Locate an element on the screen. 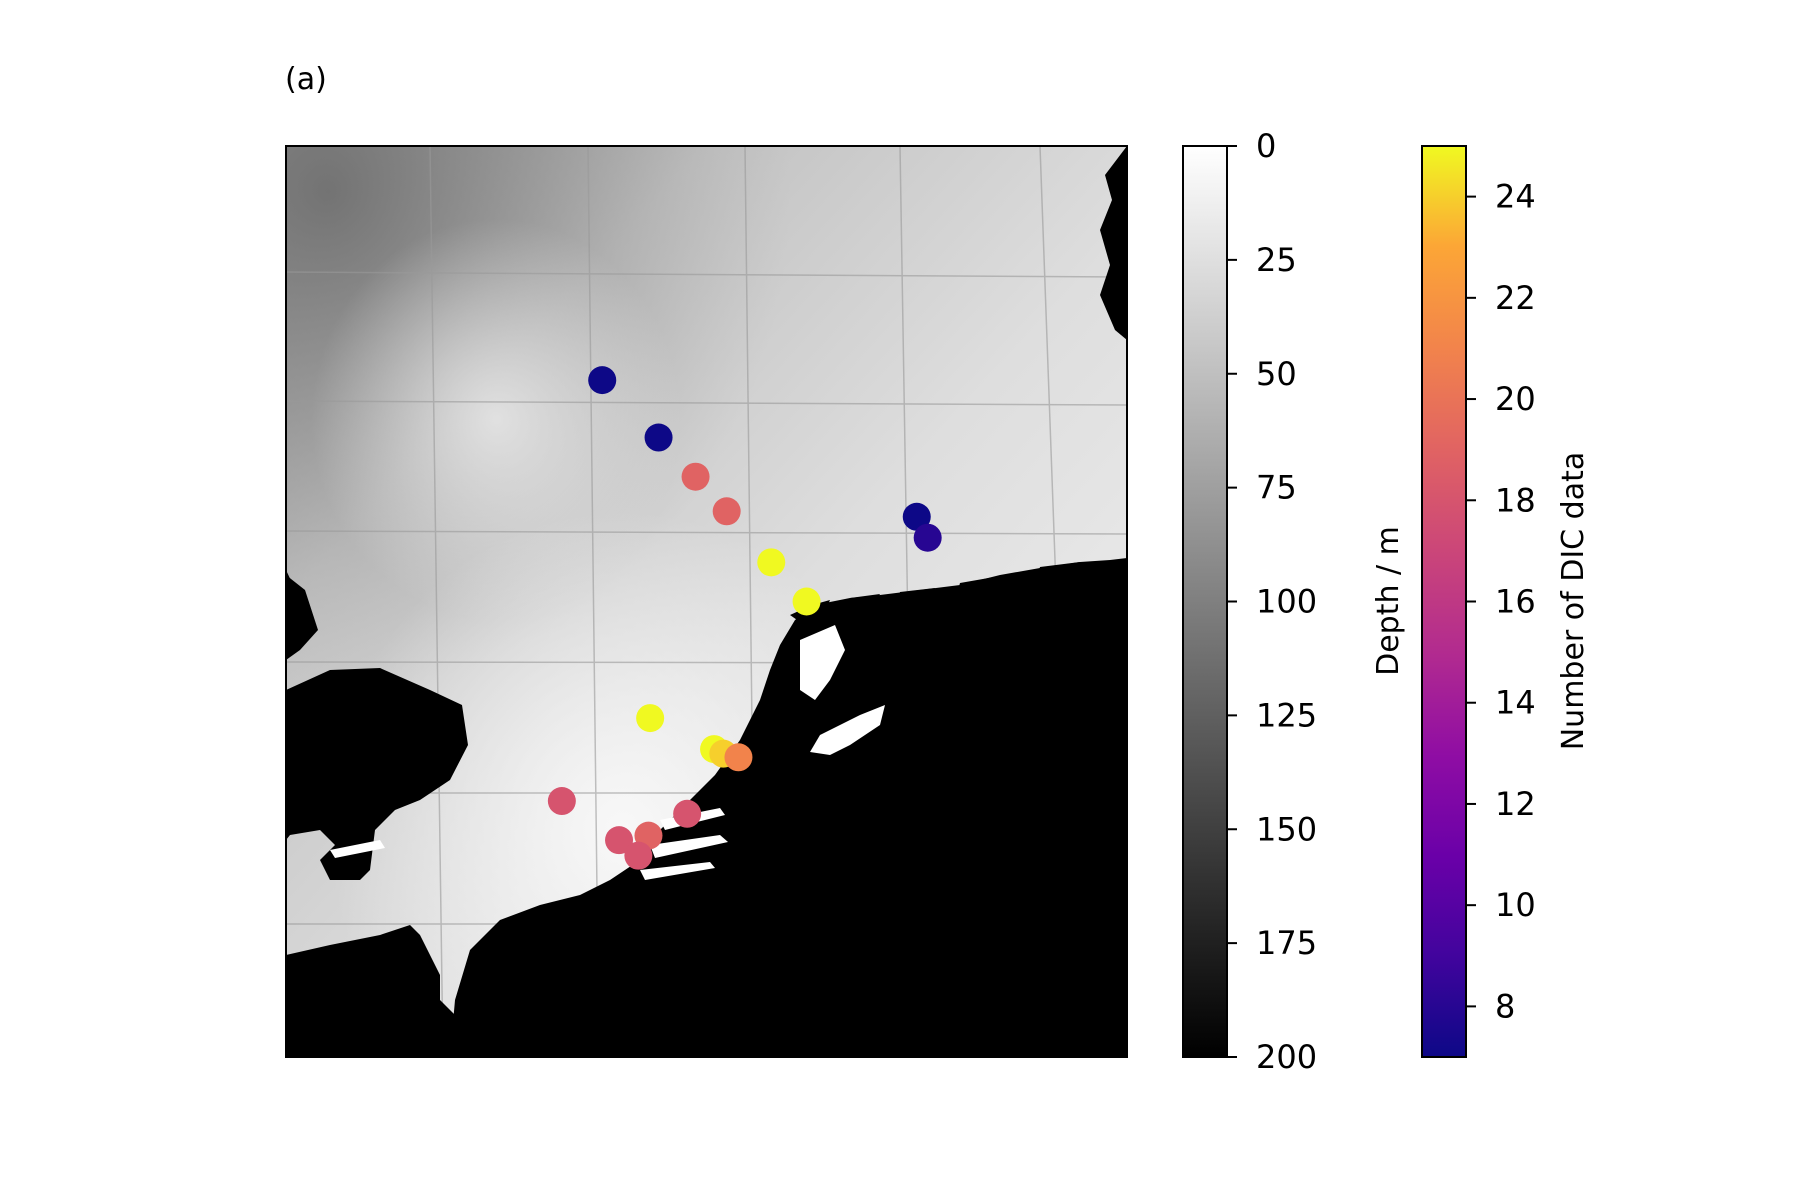  count-colorbar-label: Number of DIC data is located at coordinates (1573, 601).